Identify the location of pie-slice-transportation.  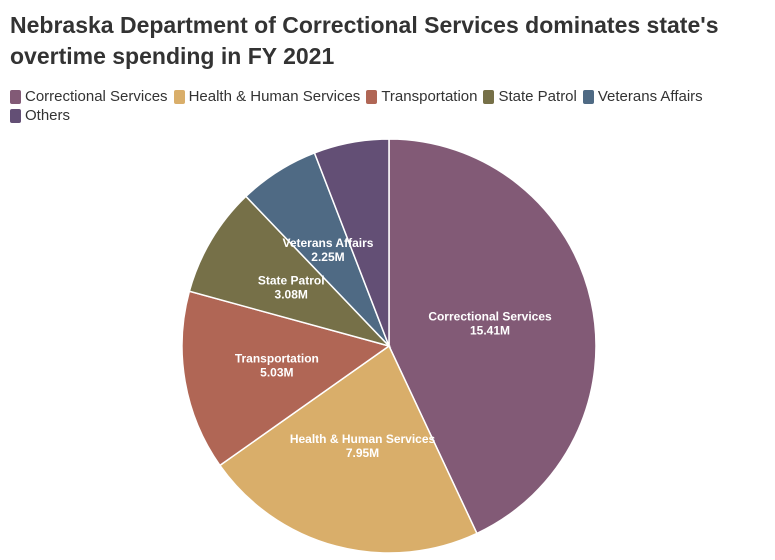
(286, 378).